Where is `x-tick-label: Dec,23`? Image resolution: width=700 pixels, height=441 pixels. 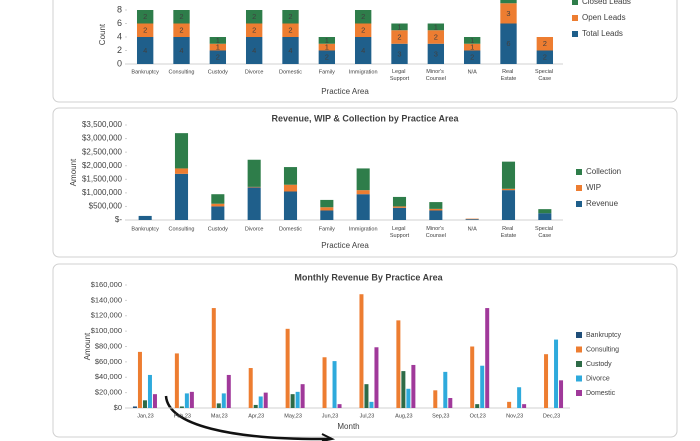 x-tick-label: Dec,23 is located at coordinates (551, 416).